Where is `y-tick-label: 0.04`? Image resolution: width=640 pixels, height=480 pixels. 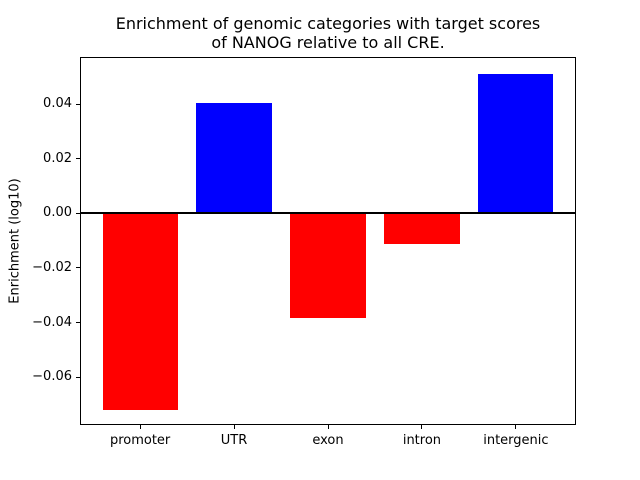
y-tick-label: 0.04 is located at coordinates (57, 104).